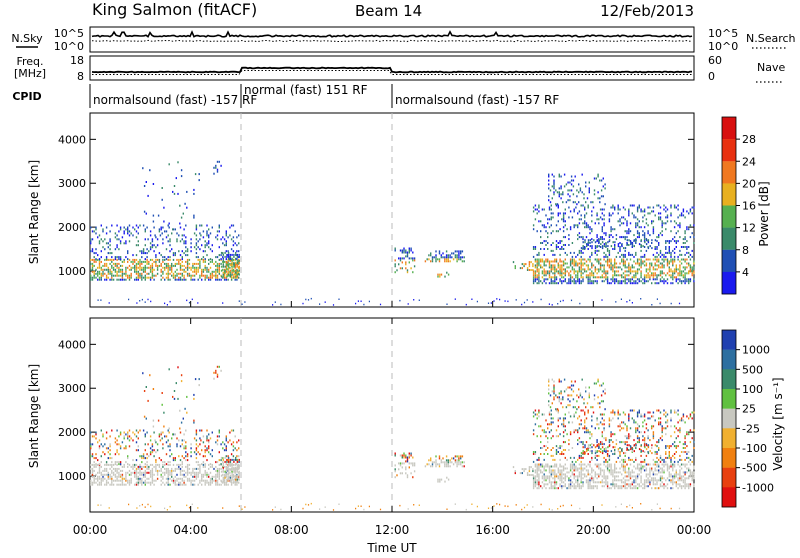 The width and height of the screenshot is (800, 558). Describe the element at coordinates (72, 476) in the screenshot. I see `velocity-ytick-label-0: 1000` at that location.